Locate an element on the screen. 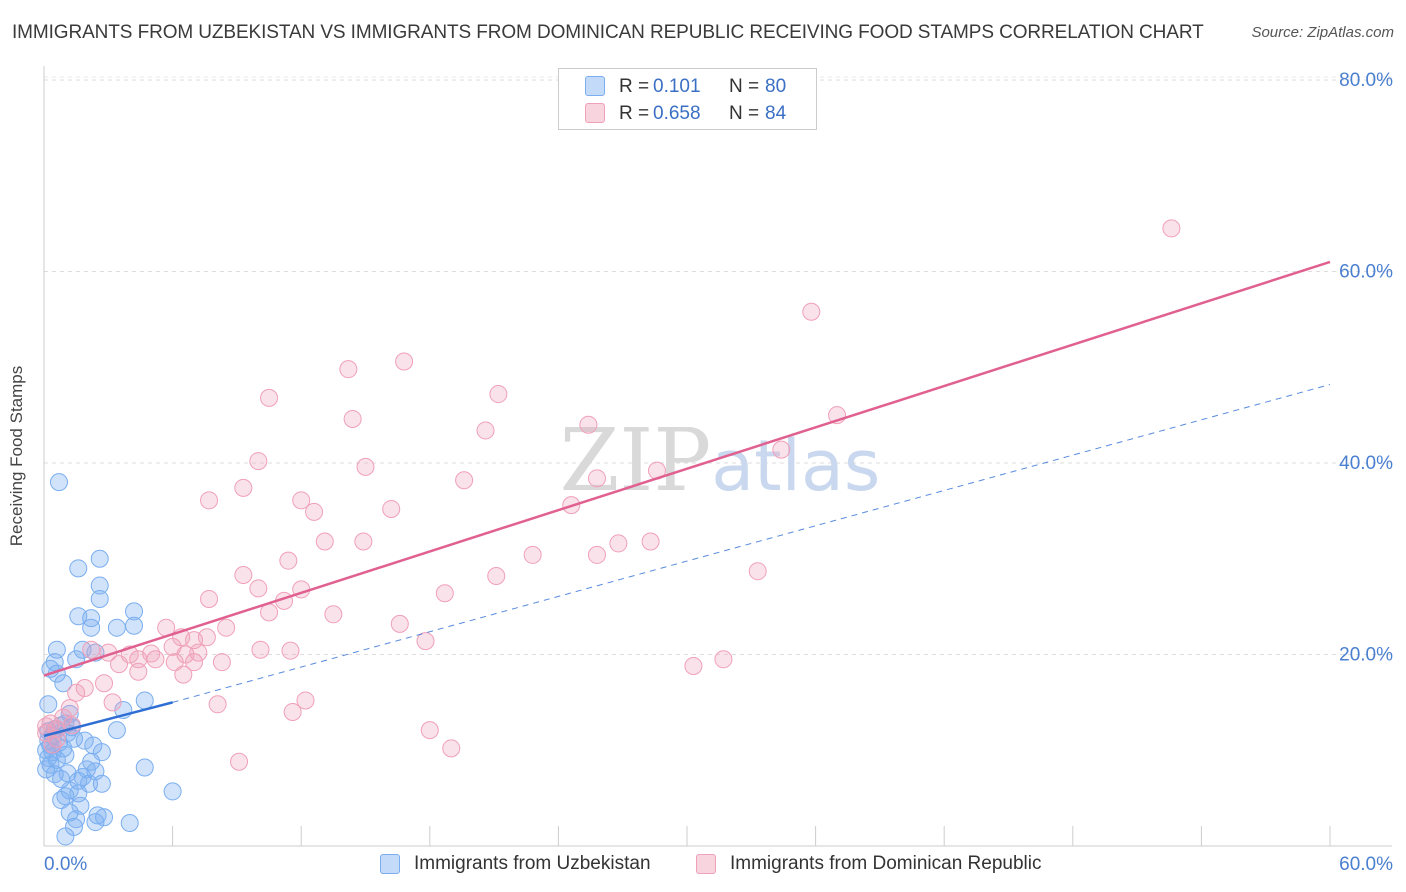 This screenshot has width=1406, height=892. legend-r-value: 0.658 is located at coordinates (677, 113).